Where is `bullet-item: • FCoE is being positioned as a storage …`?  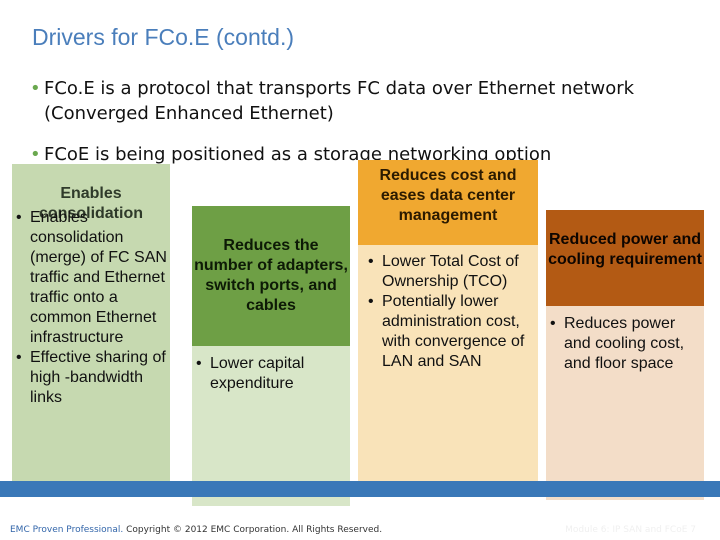 bullet-item: • FCoE is being positioned as a storage … is located at coordinates (290, 154).